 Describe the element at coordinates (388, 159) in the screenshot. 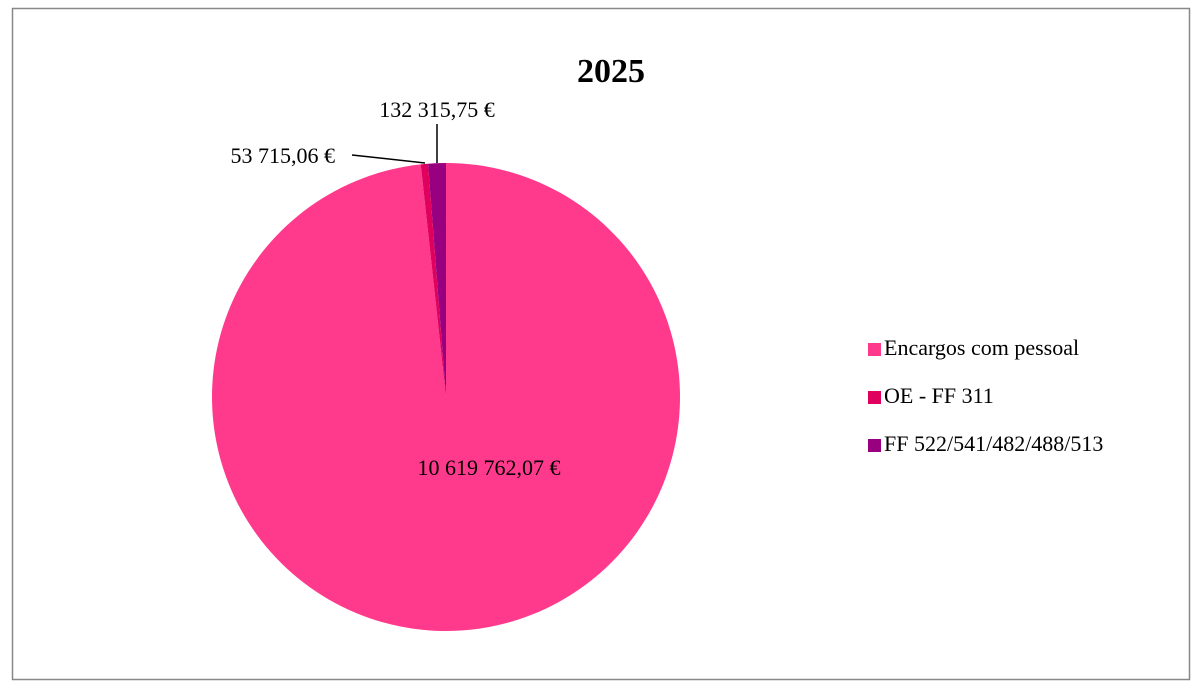

I see `leader-line` at that location.